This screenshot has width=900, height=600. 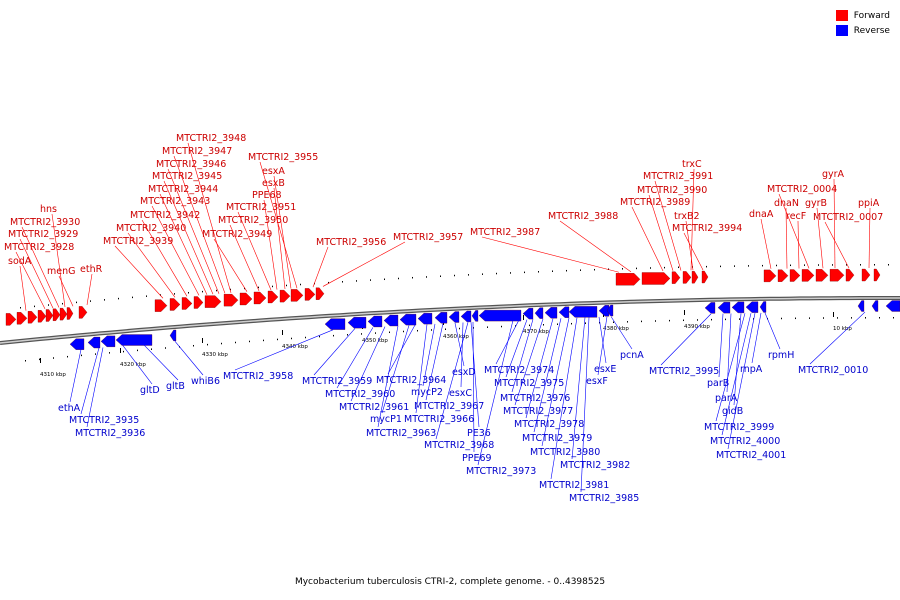 I want to click on forward-gene-label: esxB, so click(x=273, y=183).